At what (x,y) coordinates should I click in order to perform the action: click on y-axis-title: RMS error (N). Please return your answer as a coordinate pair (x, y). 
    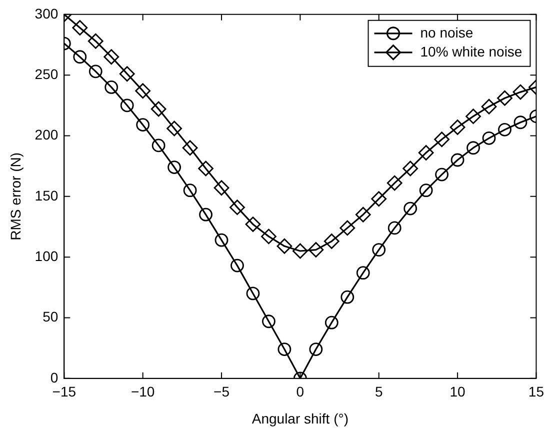
    Looking at the image, I should click on (15, 196).